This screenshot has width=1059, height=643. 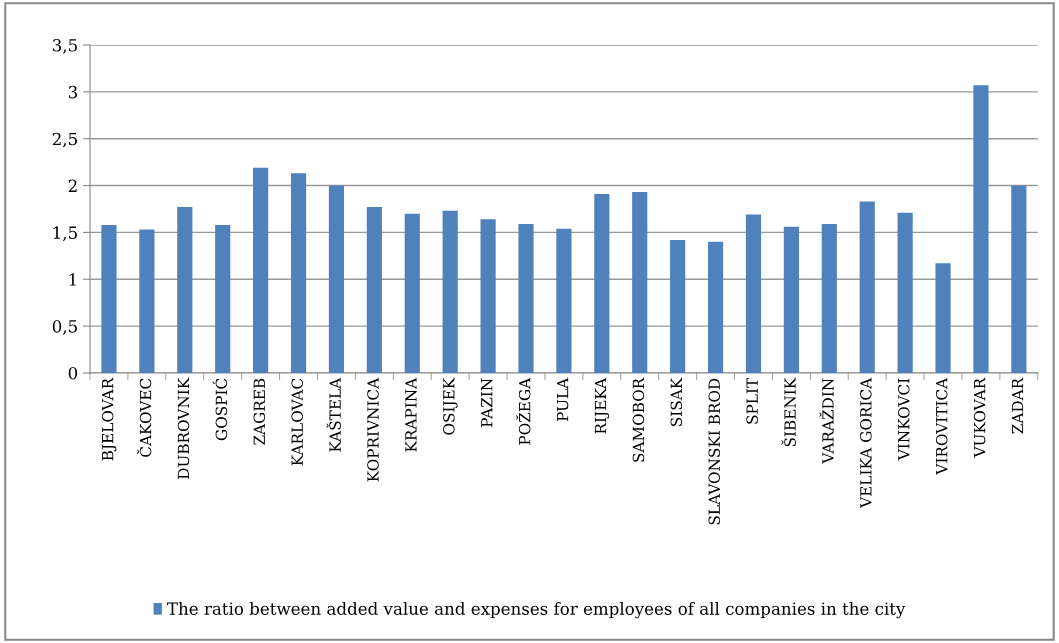 What do you see at coordinates (904, 419) in the screenshot?
I see `x-tick-label: VINKOVCI` at bounding box center [904, 419].